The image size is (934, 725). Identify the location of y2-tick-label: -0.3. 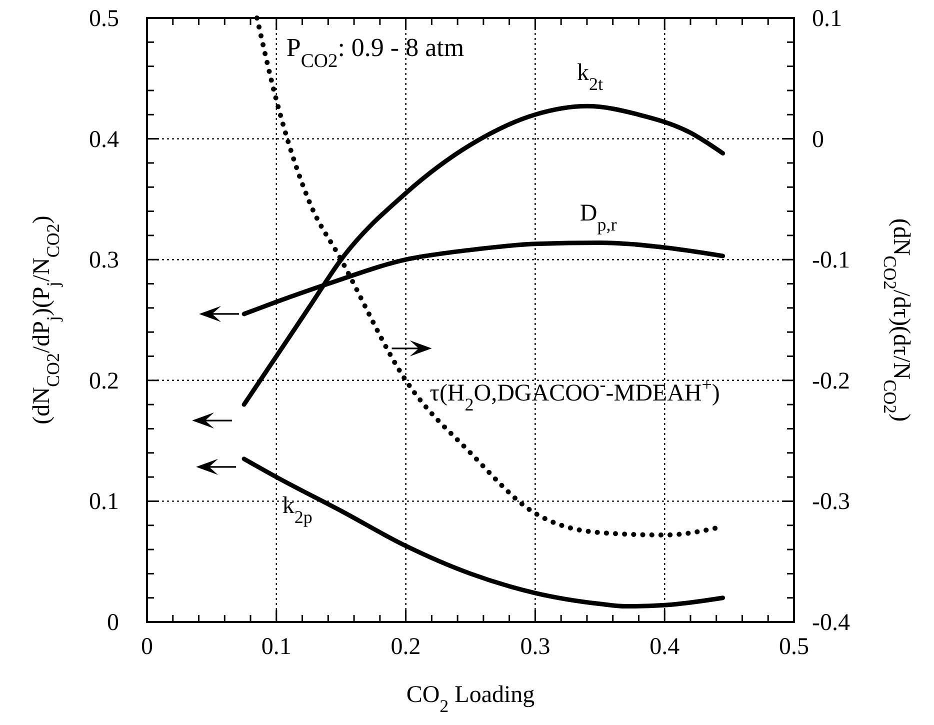
(831, 502).